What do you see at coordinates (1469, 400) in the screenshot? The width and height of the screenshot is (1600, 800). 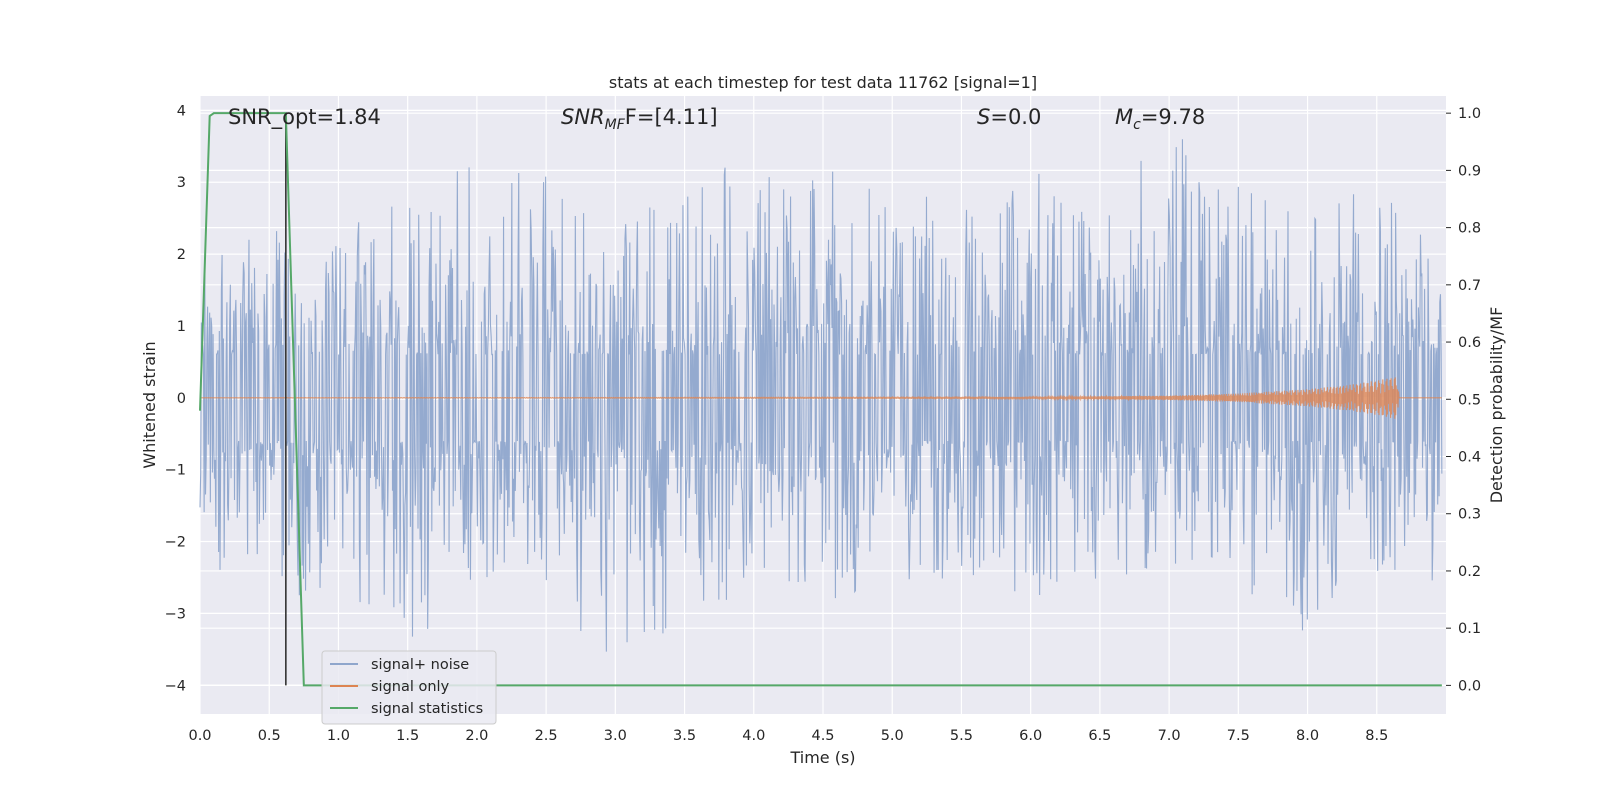 I see `y-tick-label-right: 0.5` at bounding box center [1469, 400].